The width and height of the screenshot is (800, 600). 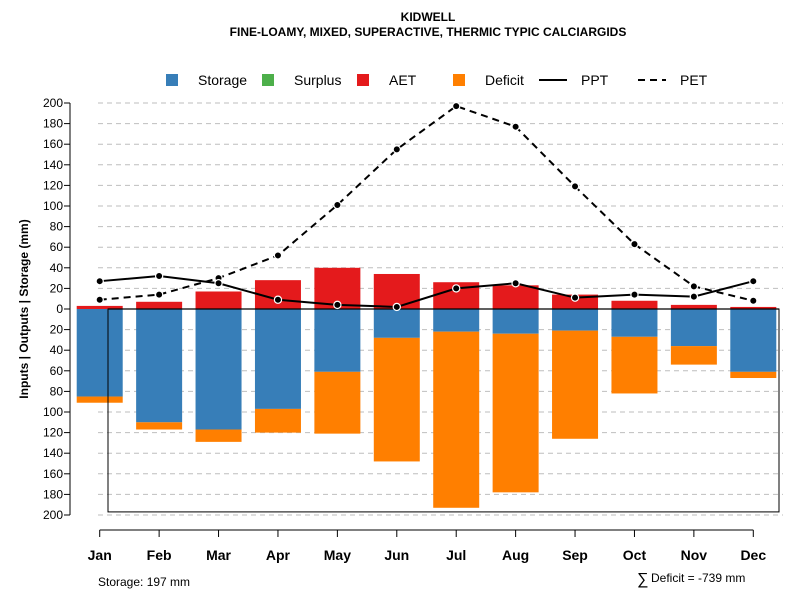 What do you see at coordinates (403, 80) in the screenshot?
I see `legend-label: AET` at bounding box center [403, 80].